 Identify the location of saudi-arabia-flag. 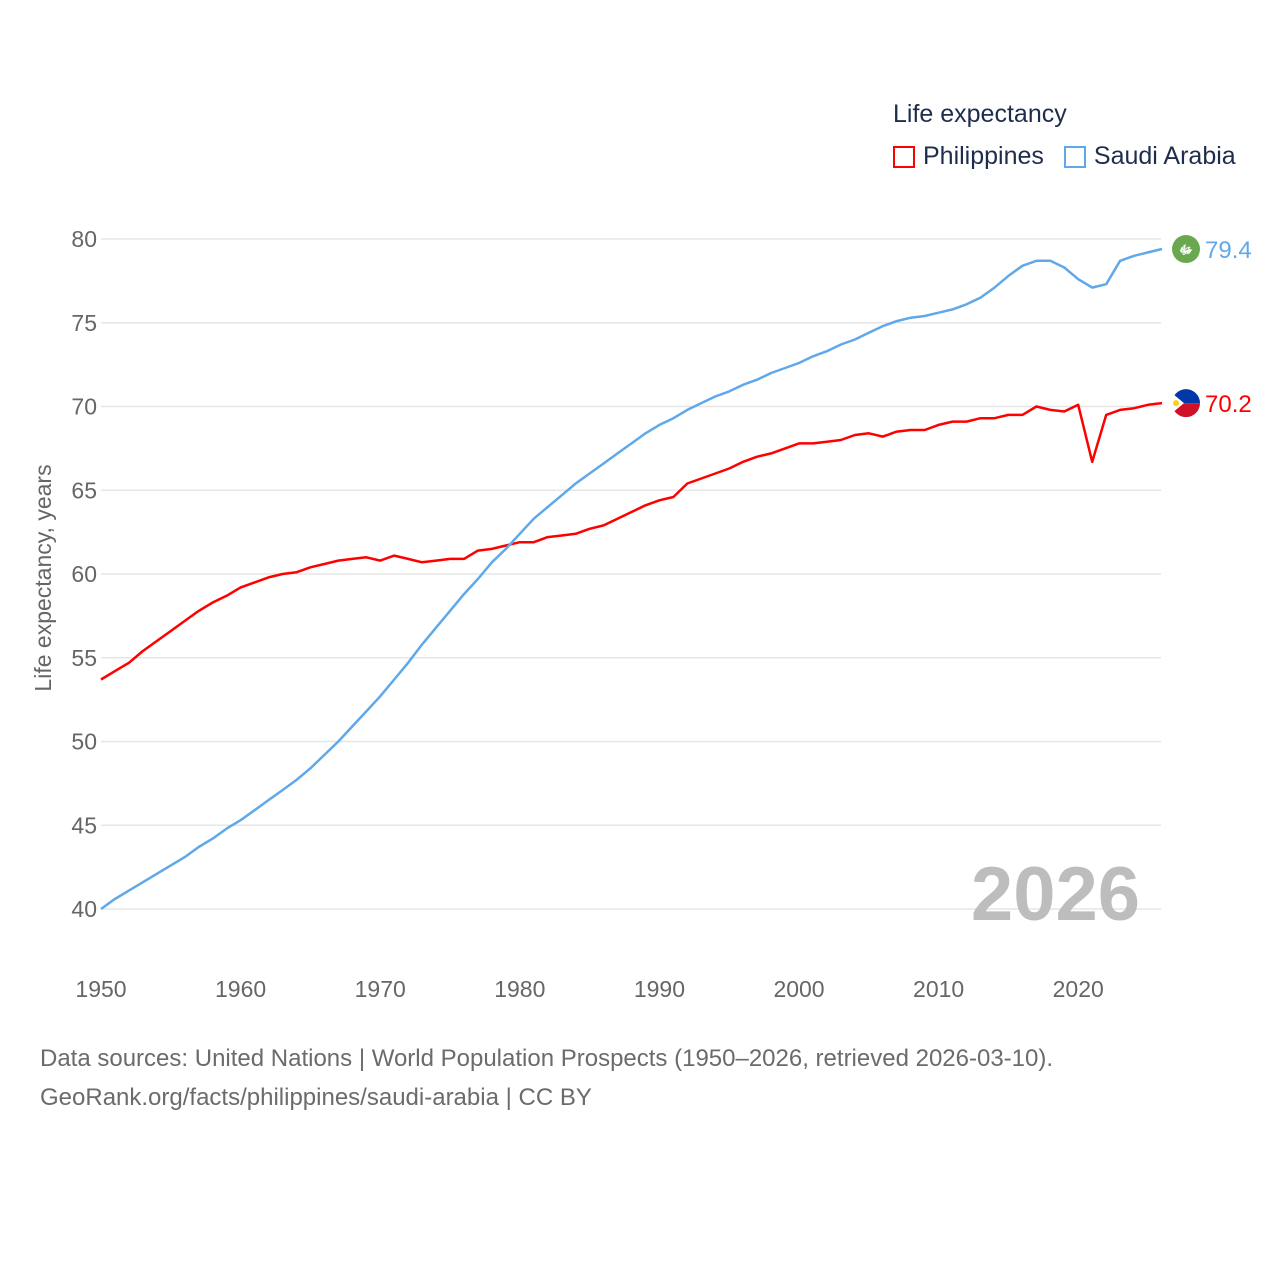
(1186, 249).